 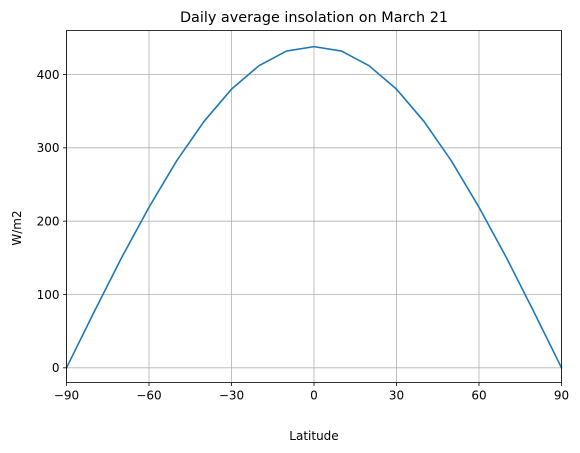 I want to click on chart-title: Daily average insolation on March 21, so click(x=314, y=18).